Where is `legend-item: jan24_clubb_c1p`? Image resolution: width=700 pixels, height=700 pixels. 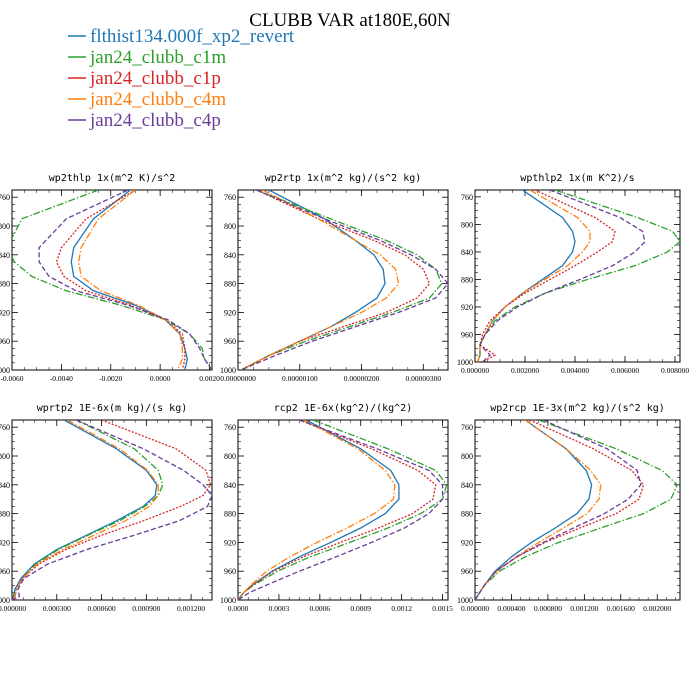 legend-item: jan24_clubb_c1p is located at coordinates (144, 78).